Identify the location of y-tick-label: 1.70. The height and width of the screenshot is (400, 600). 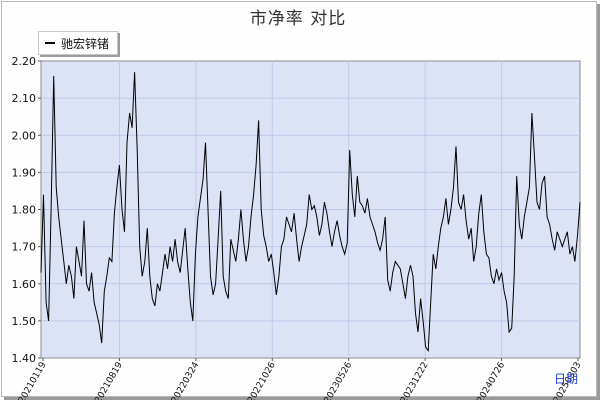
(24, 247).